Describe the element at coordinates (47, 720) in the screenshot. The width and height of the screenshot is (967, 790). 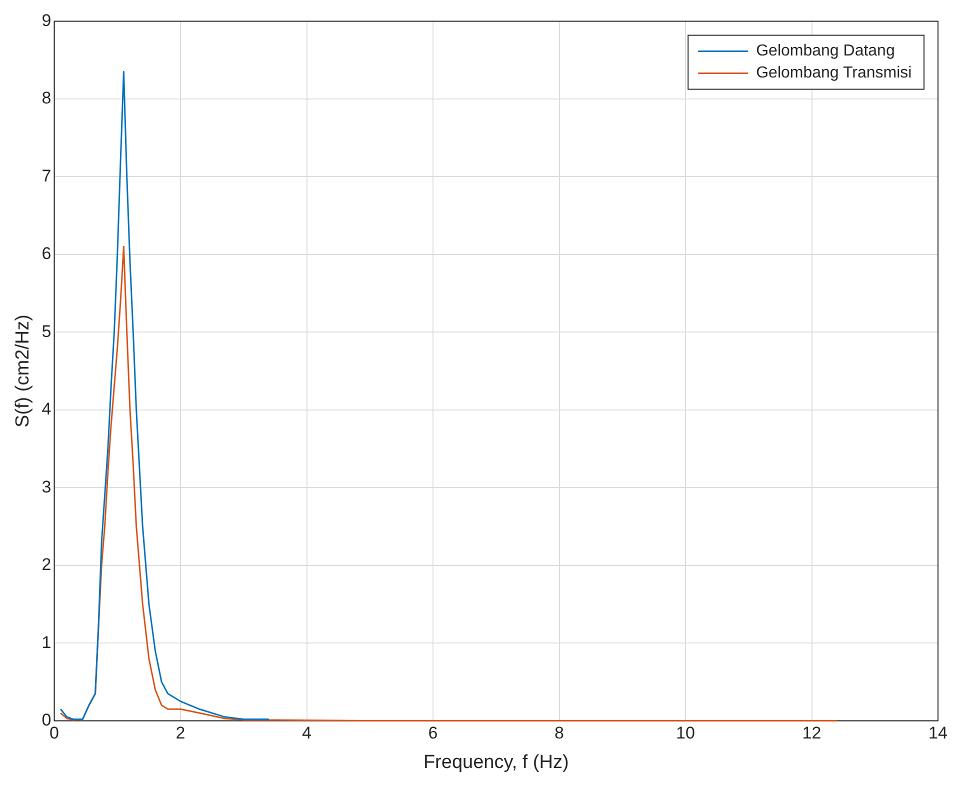
I see `y-tick-label: 0` at that location.